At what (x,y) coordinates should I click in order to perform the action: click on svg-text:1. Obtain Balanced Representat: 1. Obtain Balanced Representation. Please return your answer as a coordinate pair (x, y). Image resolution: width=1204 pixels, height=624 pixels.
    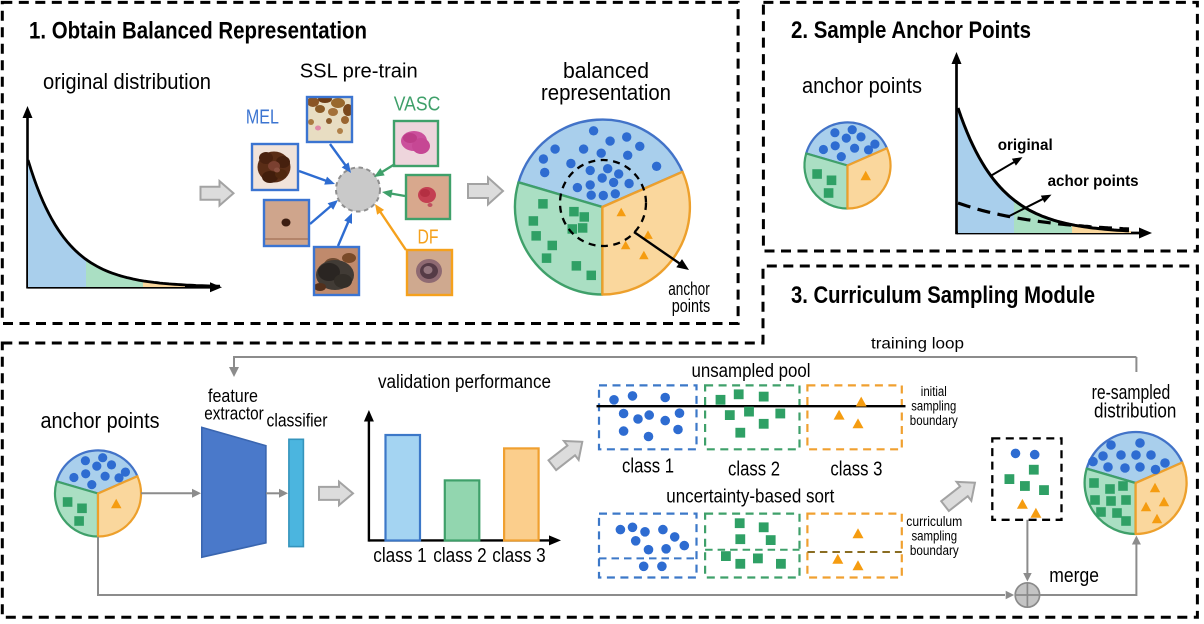
    Looking at the image, I should click on (198, 31).